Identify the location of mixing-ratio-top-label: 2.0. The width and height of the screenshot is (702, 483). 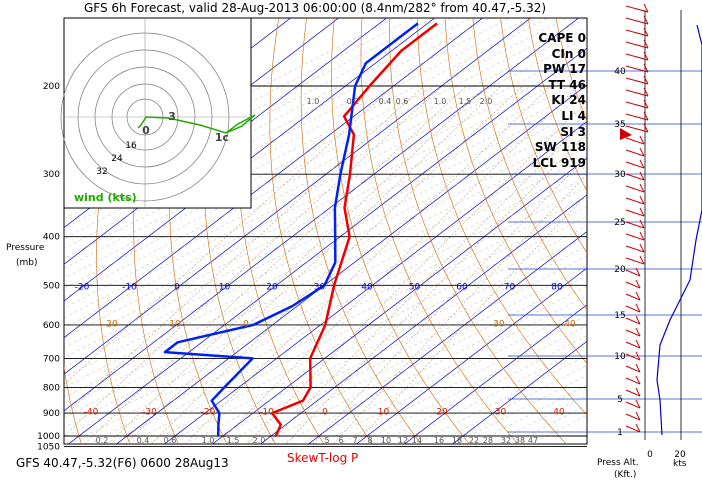
(486, 101).